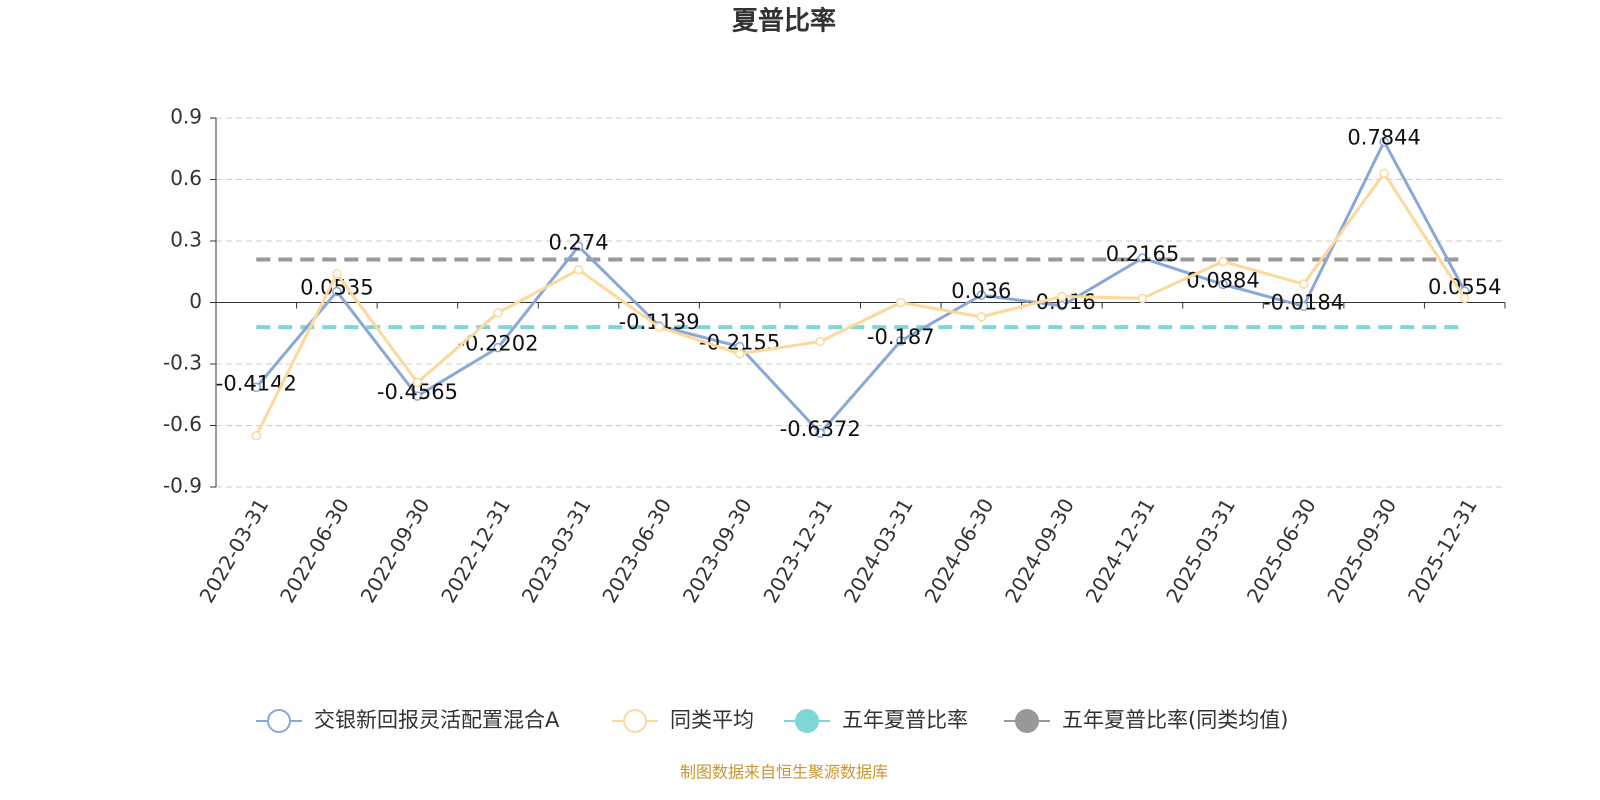 Image resolution: width=1600 pixels, height=800 pixels. I want to click on data-label: 0.0535, so click(336, 288).